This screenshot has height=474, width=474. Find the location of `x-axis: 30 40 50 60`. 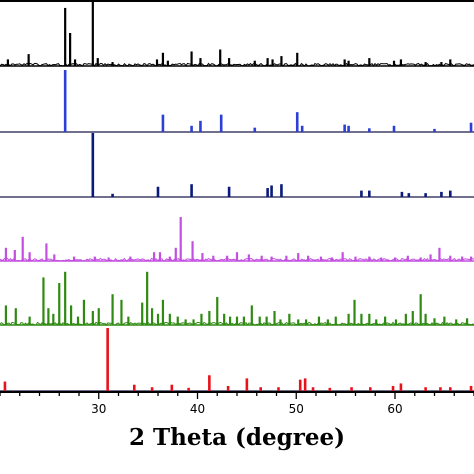

x-axis: 30 40 50 60 is located at coordinates (237, 403).